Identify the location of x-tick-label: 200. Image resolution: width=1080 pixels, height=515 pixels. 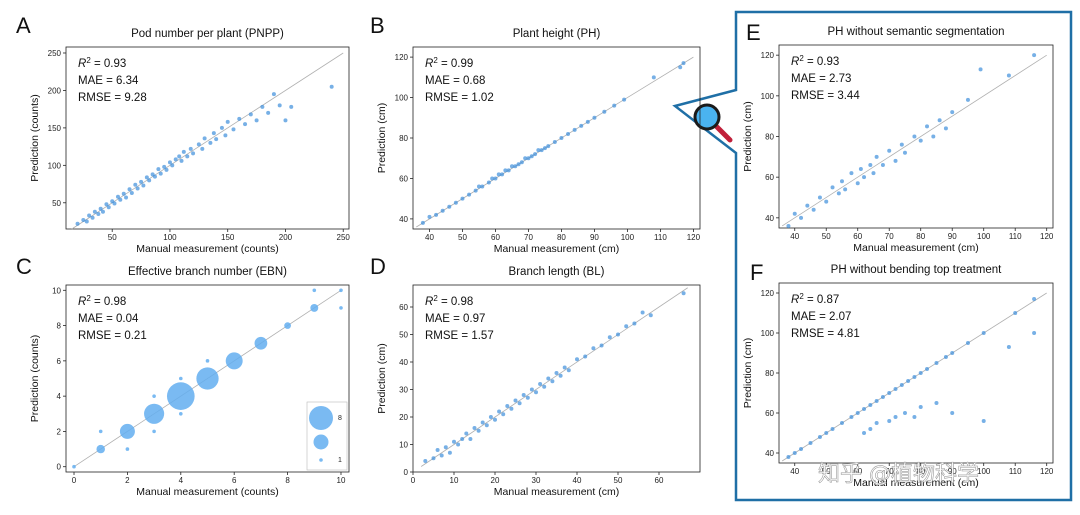
(286, 237).